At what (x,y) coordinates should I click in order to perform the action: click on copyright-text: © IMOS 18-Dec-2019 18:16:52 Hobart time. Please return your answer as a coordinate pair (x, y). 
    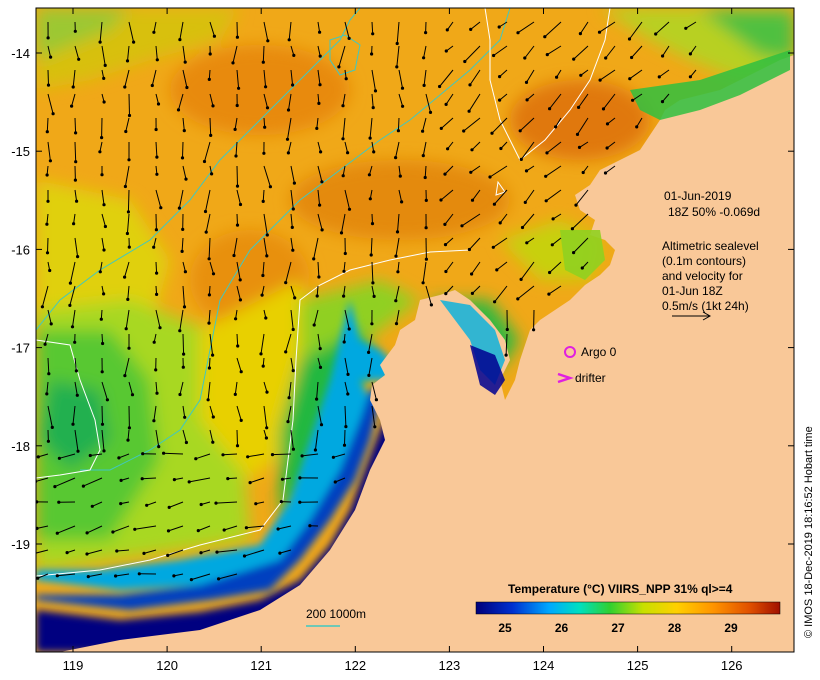
    Looking at the image, I should click on (809, 532).